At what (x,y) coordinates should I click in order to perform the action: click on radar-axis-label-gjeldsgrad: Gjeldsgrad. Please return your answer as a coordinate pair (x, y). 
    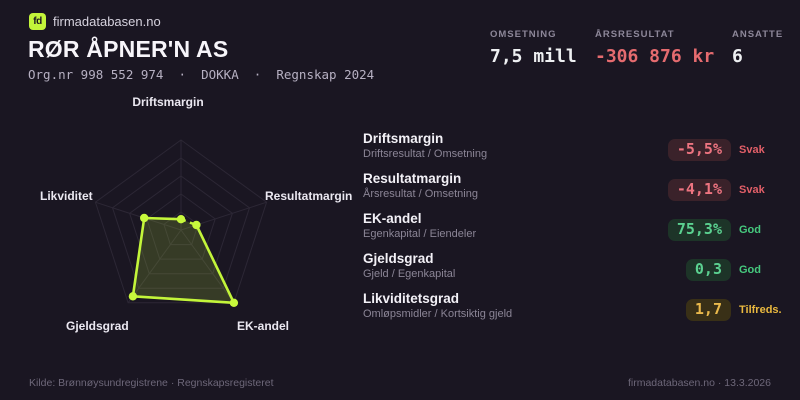
    Looking at the image, I should click on (97, 326).